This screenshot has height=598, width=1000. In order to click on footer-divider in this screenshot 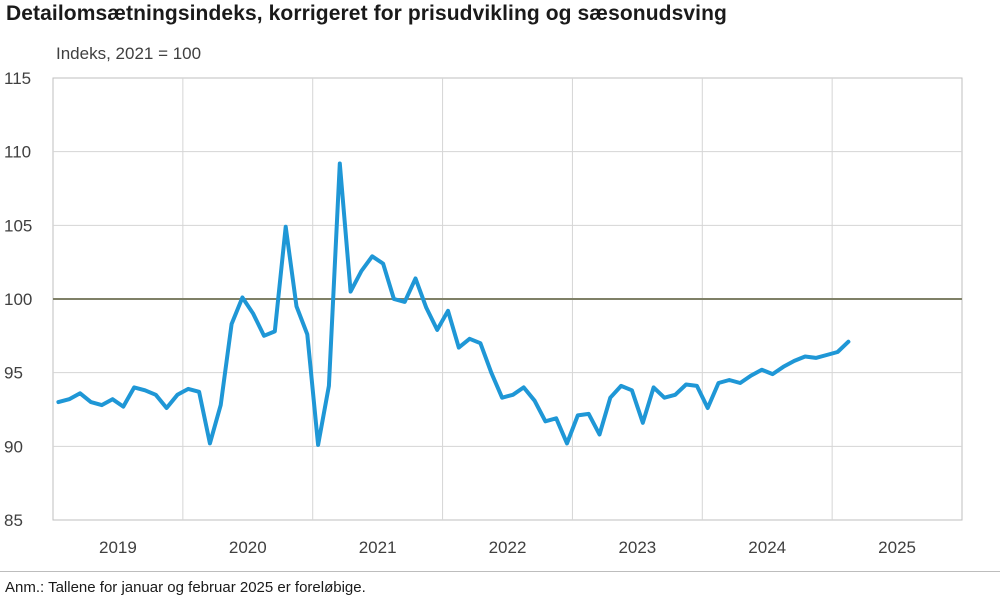, I will do `click(500, 571)`.